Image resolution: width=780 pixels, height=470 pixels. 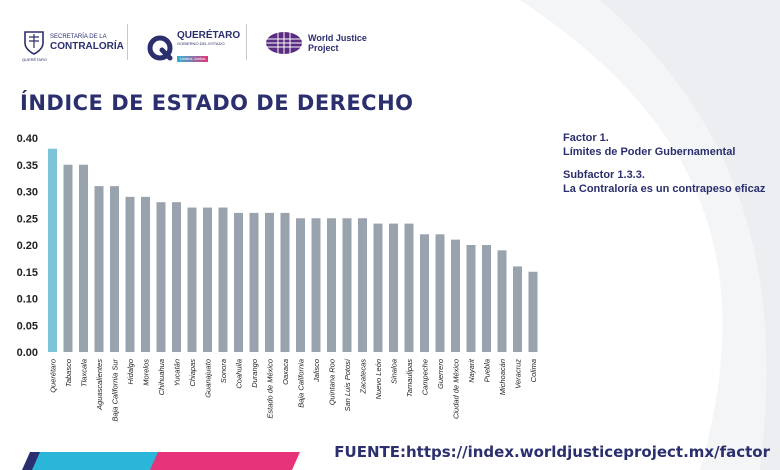 I want to click on y-tick-label: 0.00, so click(x=27, y=353).